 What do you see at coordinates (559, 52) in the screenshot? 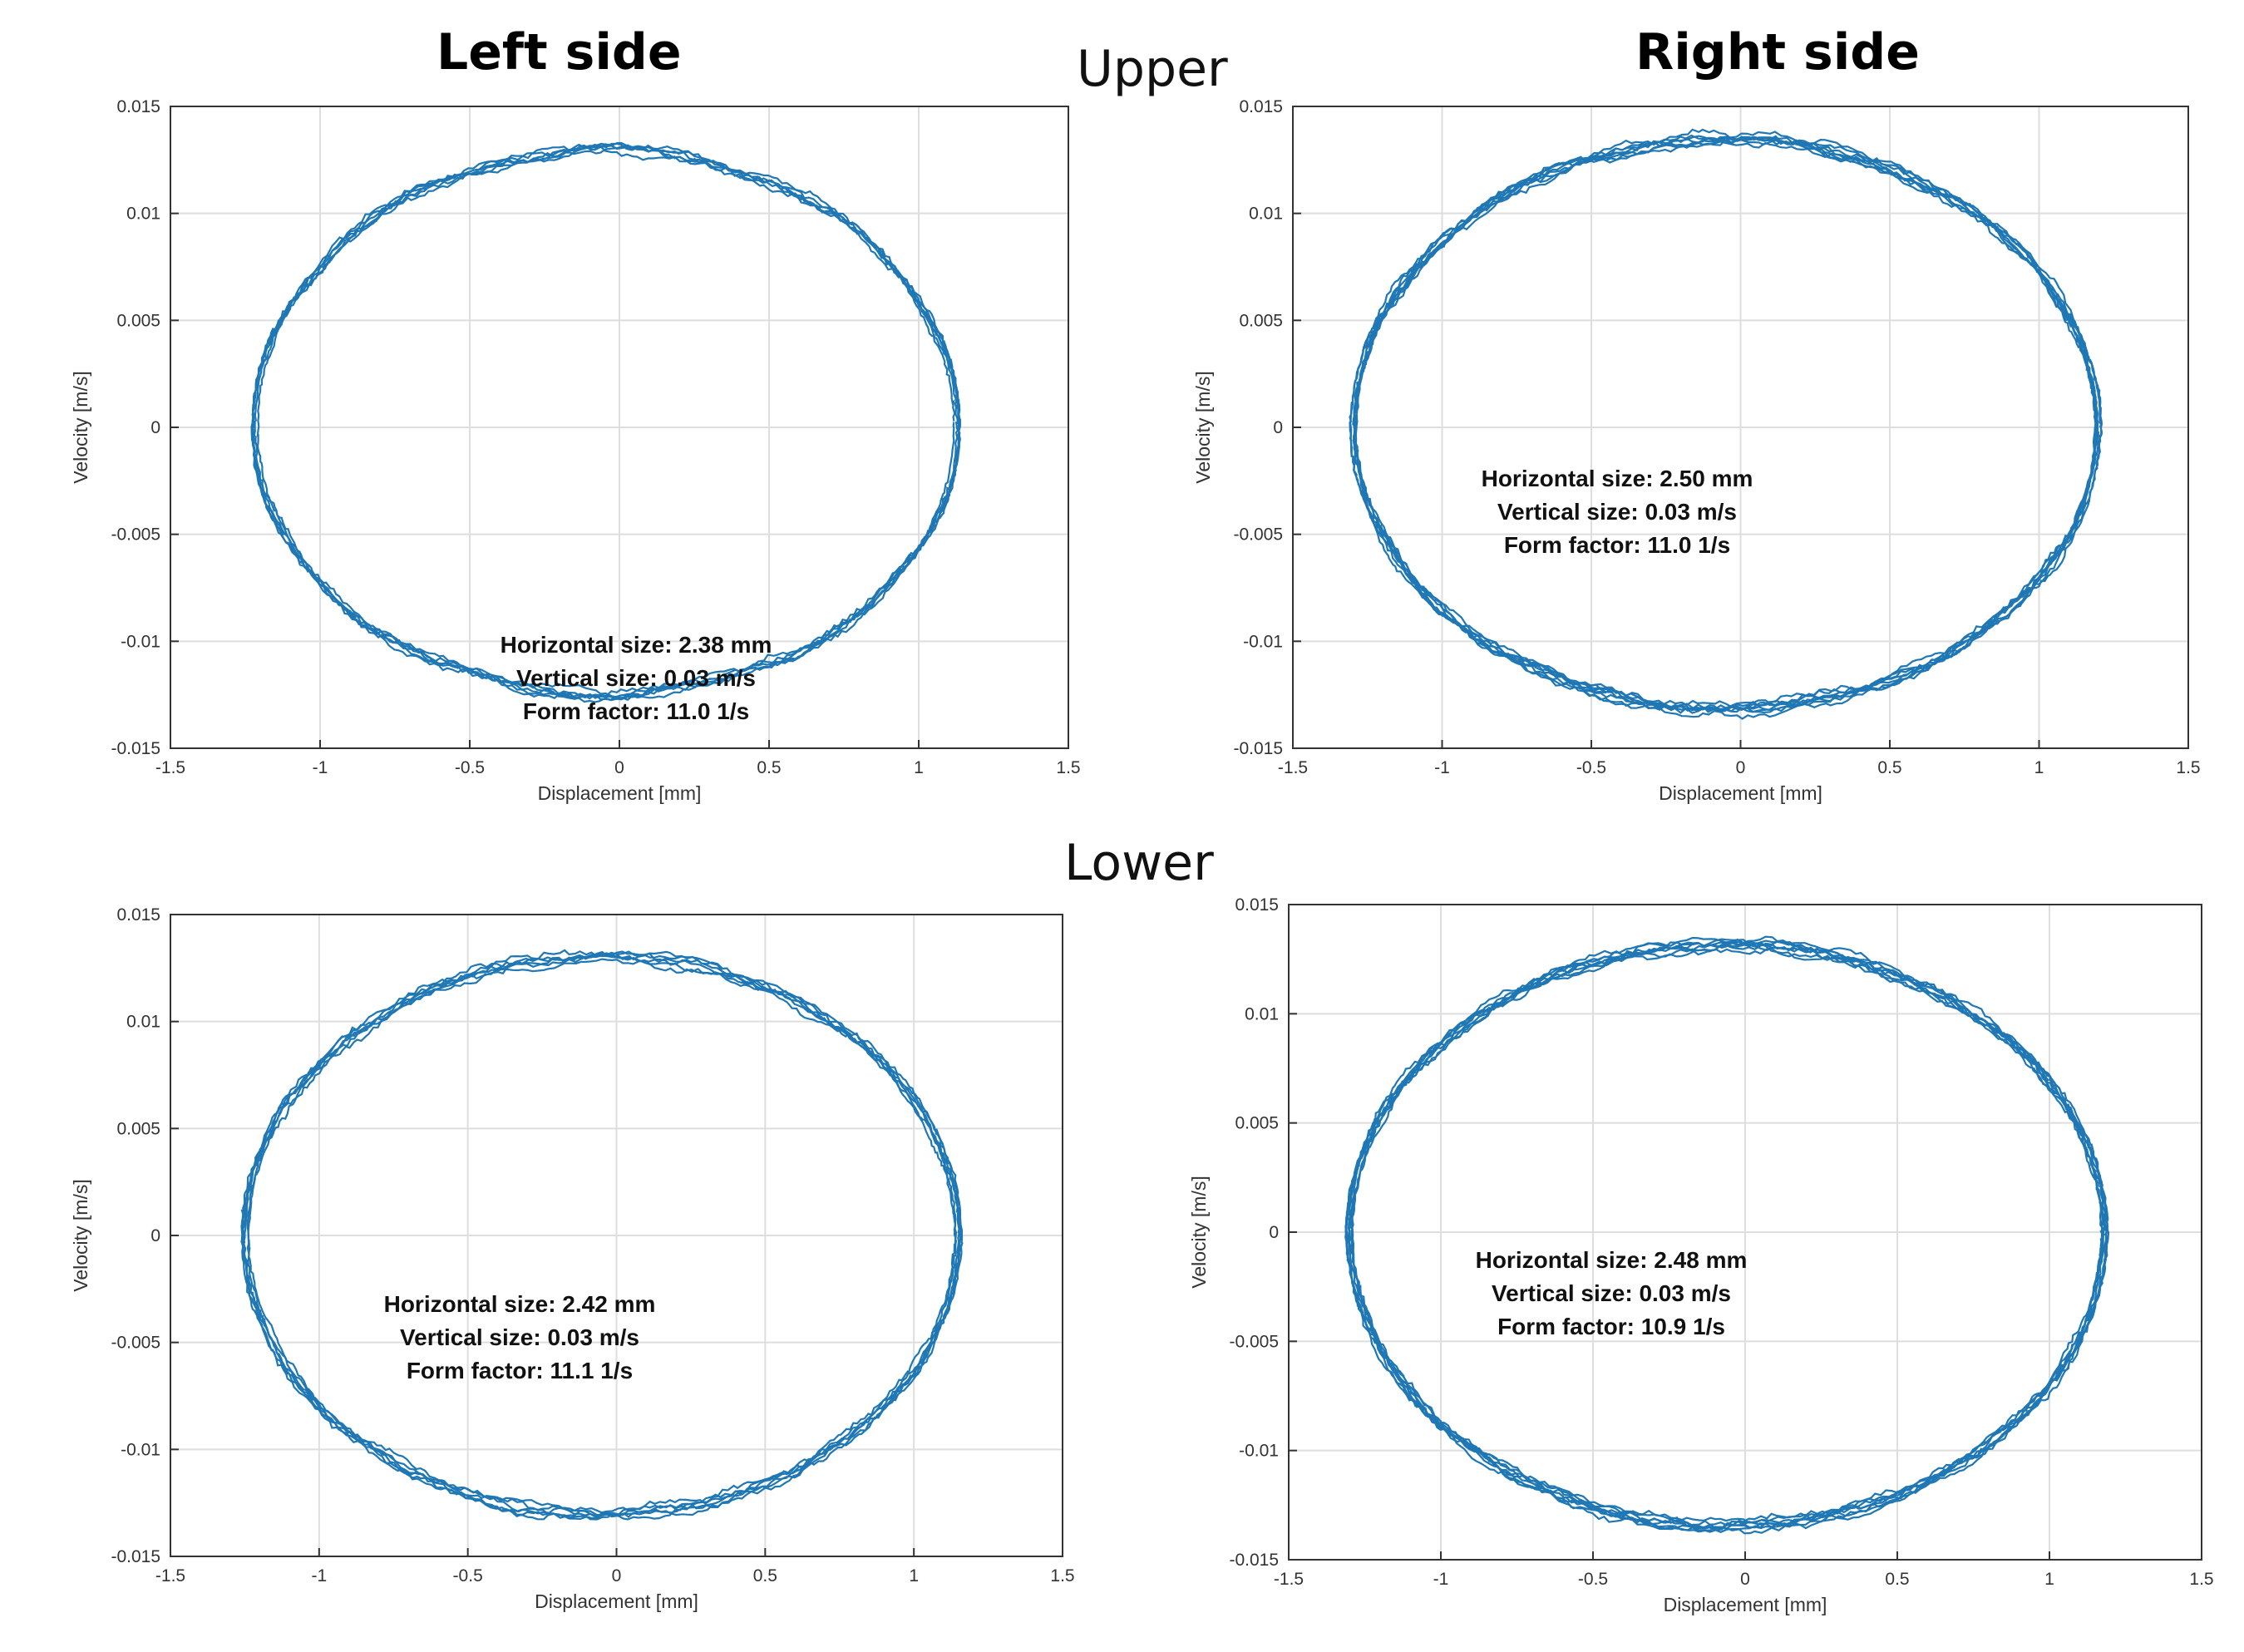
I see `left-side-heading: Left side` at bounding box center [559, 52].